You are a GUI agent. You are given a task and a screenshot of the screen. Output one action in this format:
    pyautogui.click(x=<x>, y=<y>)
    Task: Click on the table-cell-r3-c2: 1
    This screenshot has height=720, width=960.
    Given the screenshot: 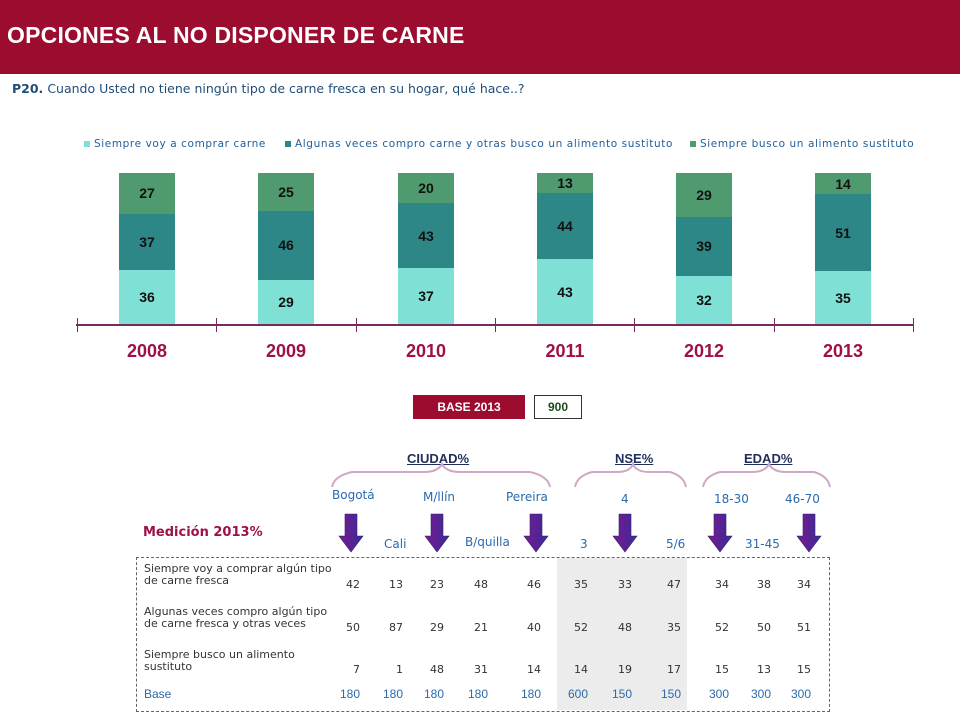 What is the action you would take?
    pyautogui.click(x=399, y=669)
    